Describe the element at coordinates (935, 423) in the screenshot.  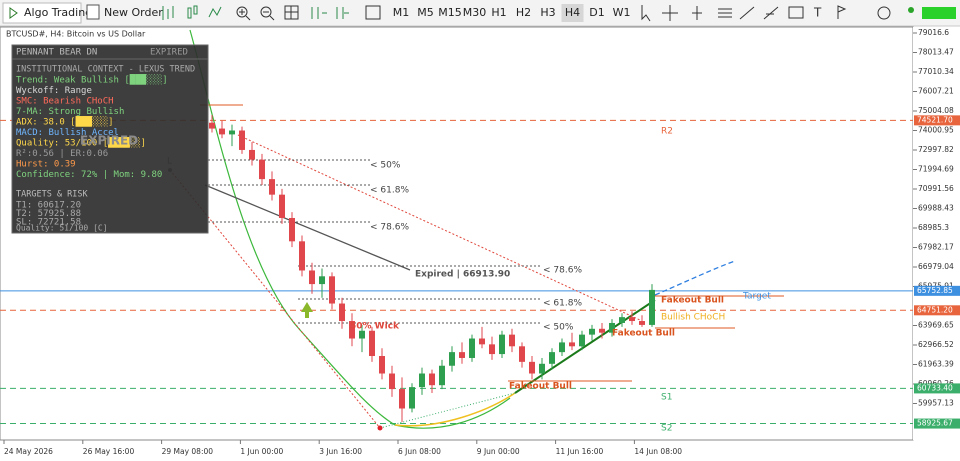
I see `level-tag-label: 58925.67` at that location.